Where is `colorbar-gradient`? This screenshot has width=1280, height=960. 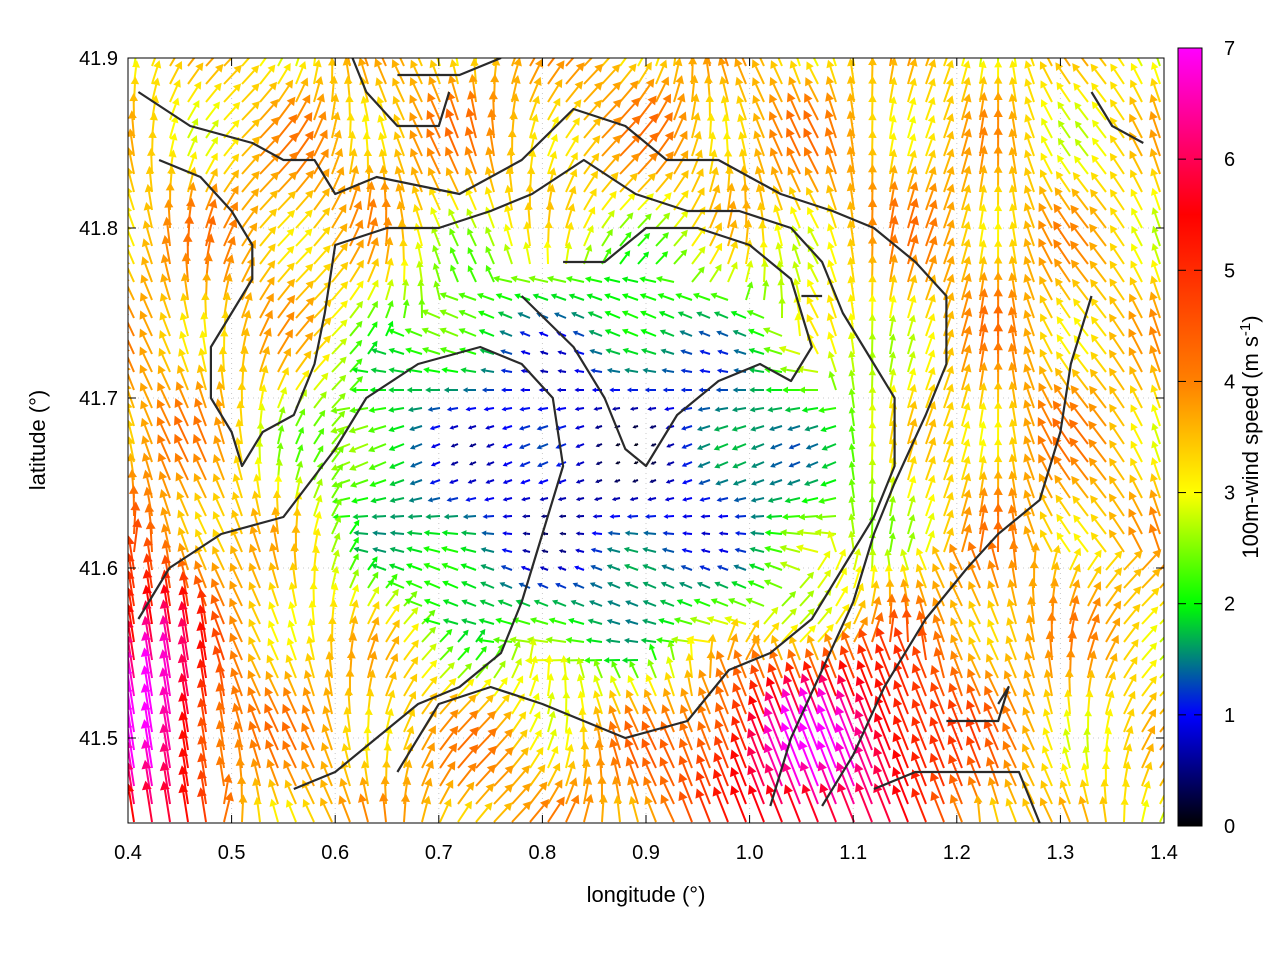
colorbar-gradient is located at coordinates (1190, 437).